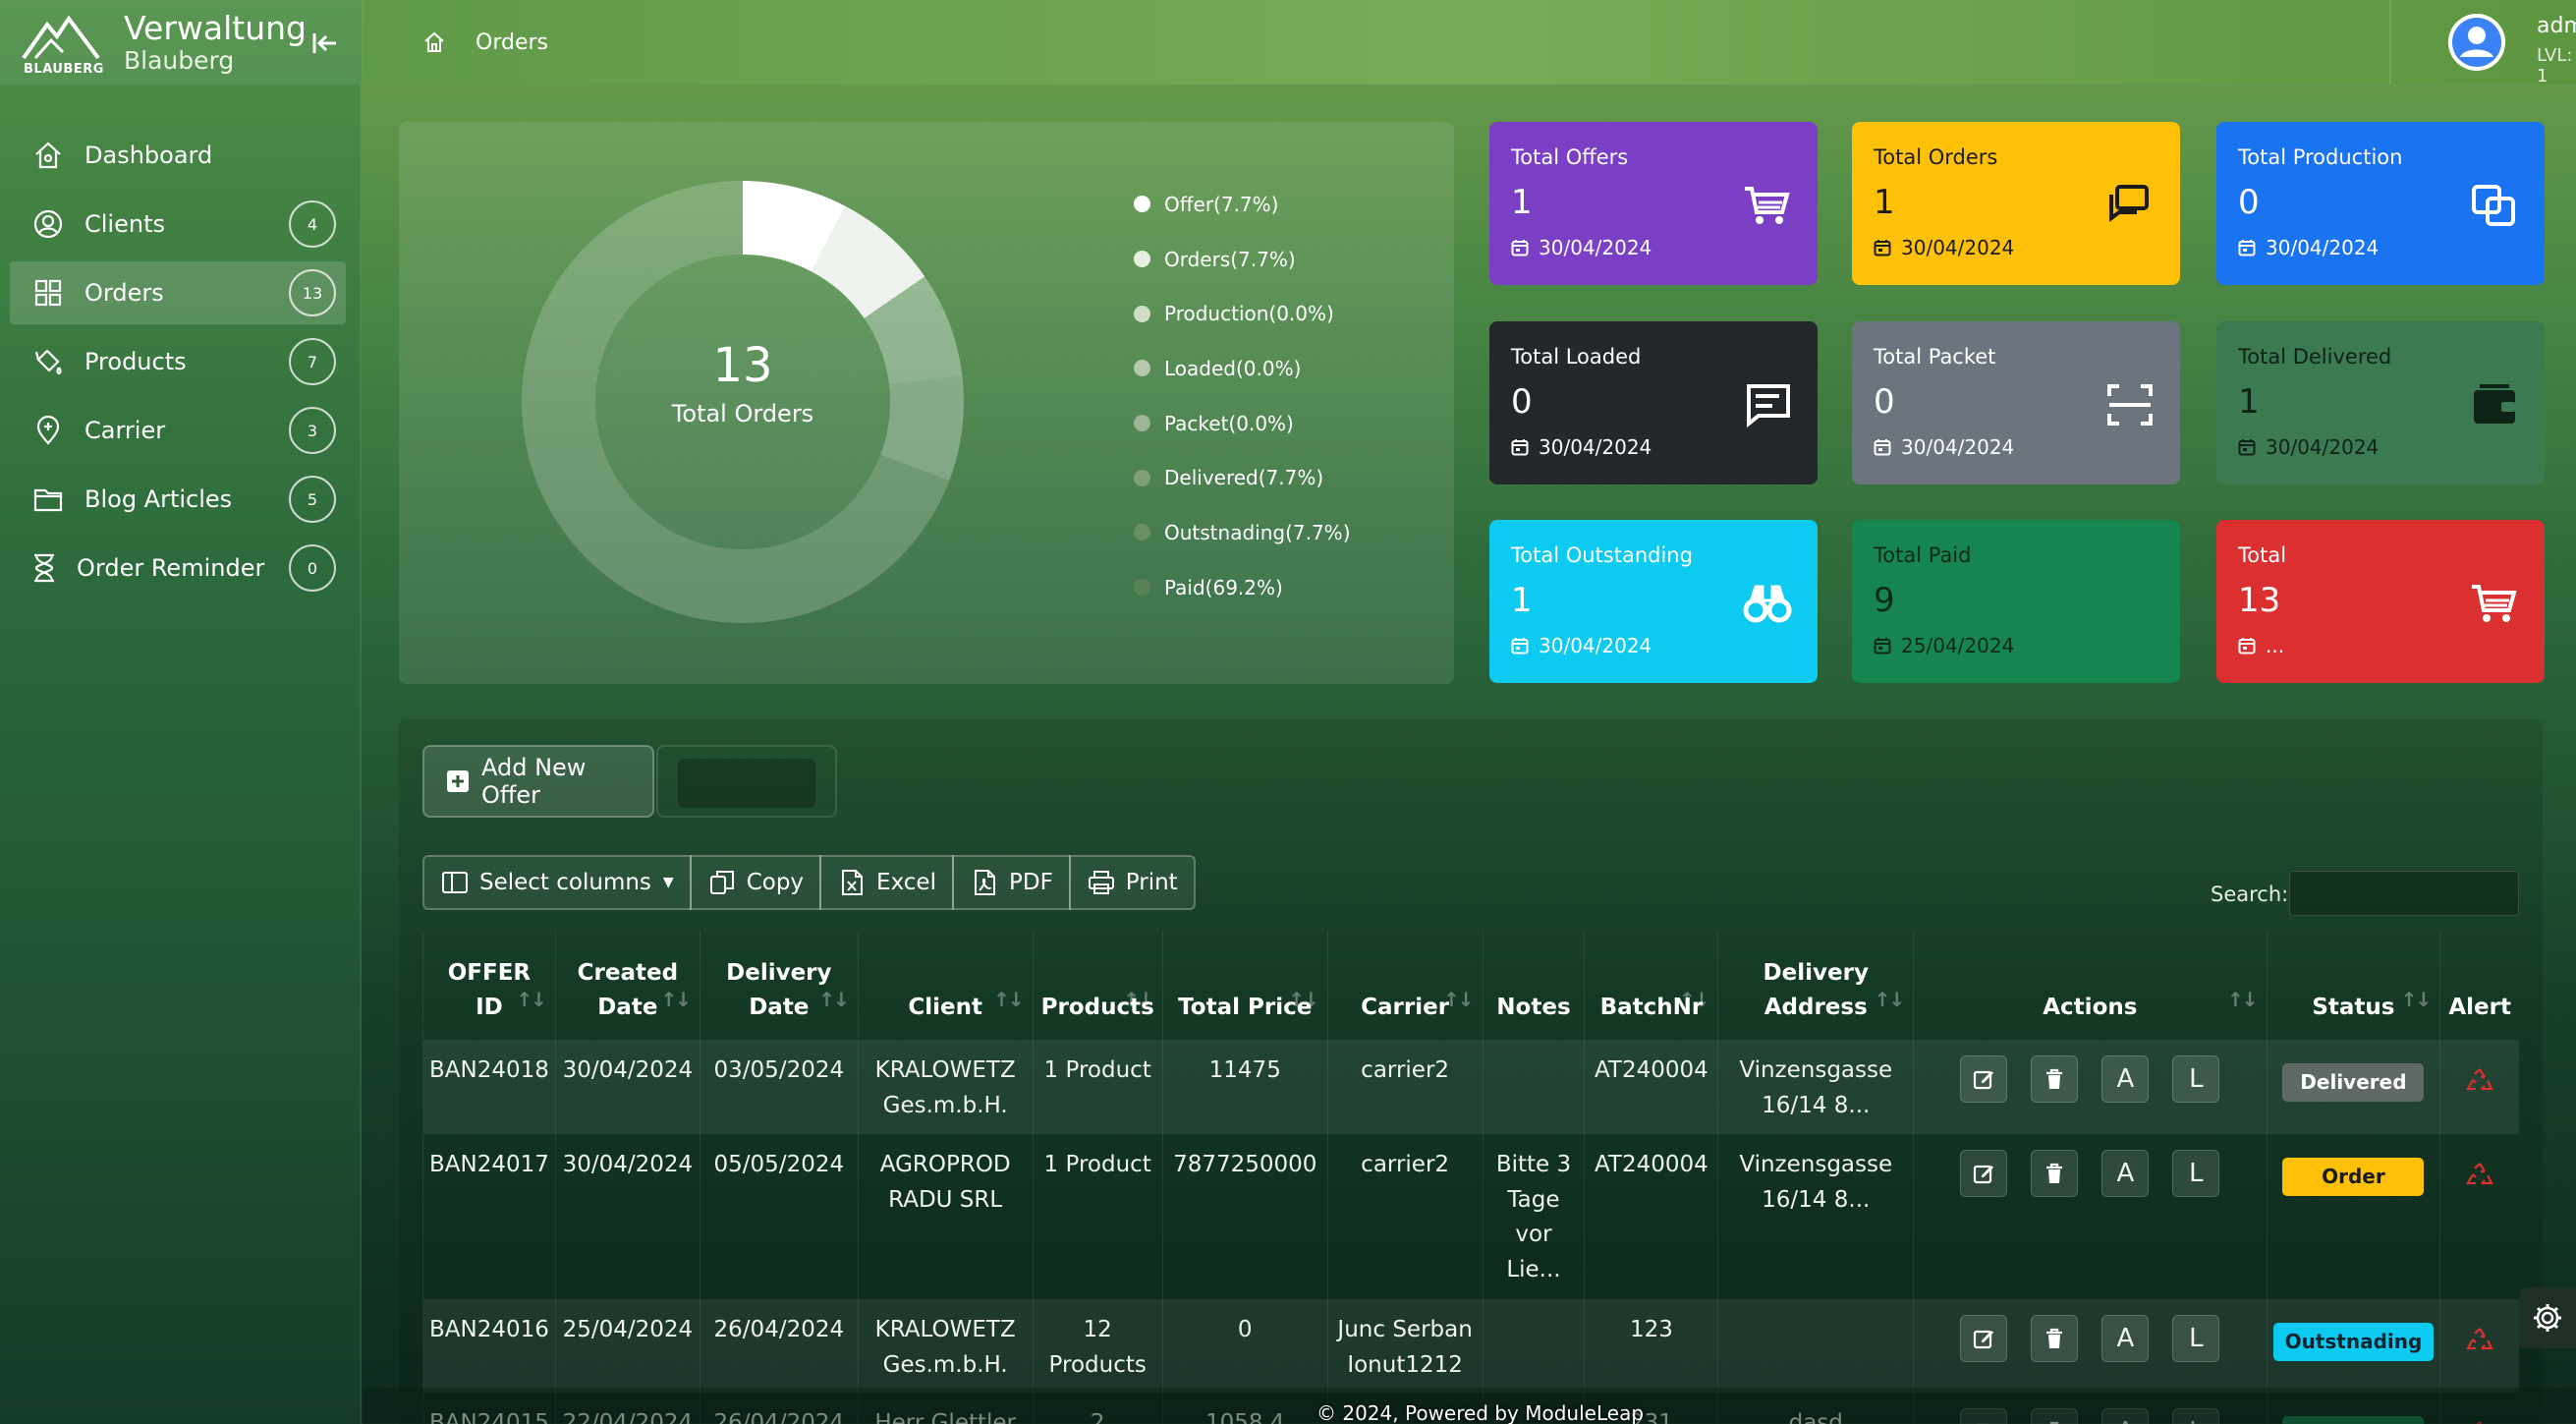 The image size is (2576, 1424). I want to click on stat-card-total-production: Total Production 0 30/04/2024, so click(2380, 203).